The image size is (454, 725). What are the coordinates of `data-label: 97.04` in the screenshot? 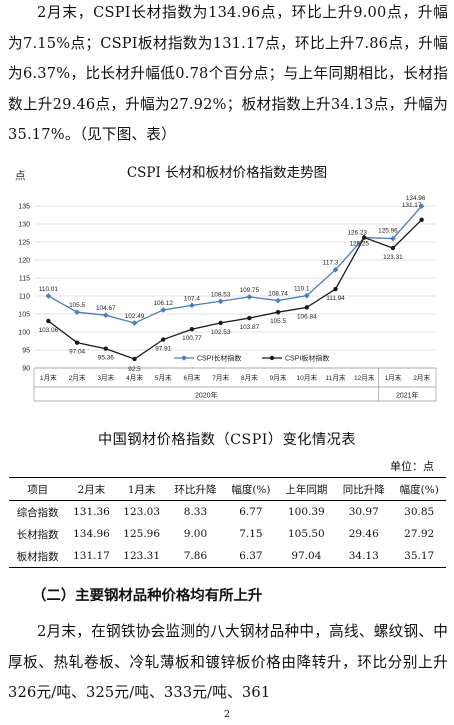 It's located at (77, 352).